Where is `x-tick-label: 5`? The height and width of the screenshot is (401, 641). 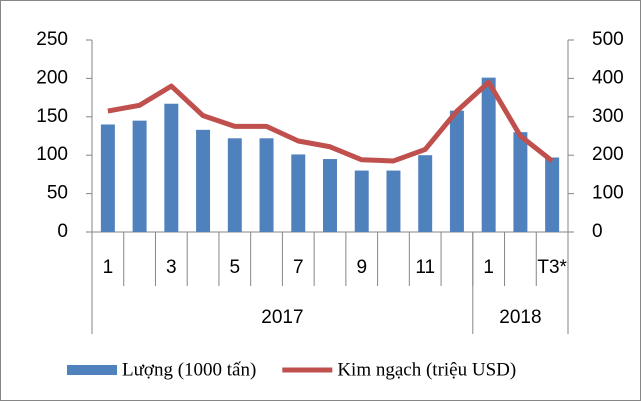
x-tick-label: 5 is located at coordinates (235, 267).